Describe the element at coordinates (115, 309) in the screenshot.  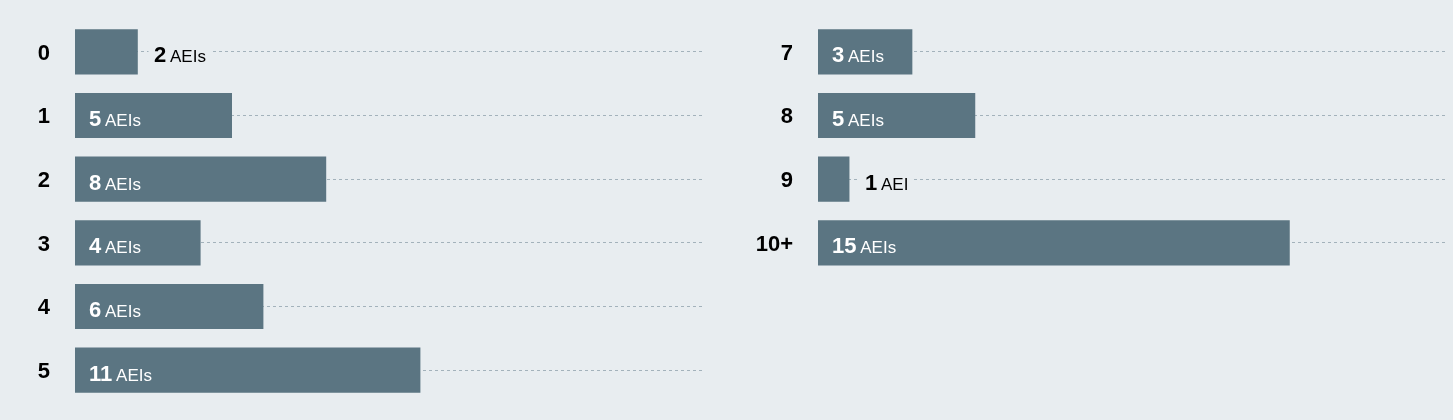
I see `data-label: 6 AEIs` at that location.